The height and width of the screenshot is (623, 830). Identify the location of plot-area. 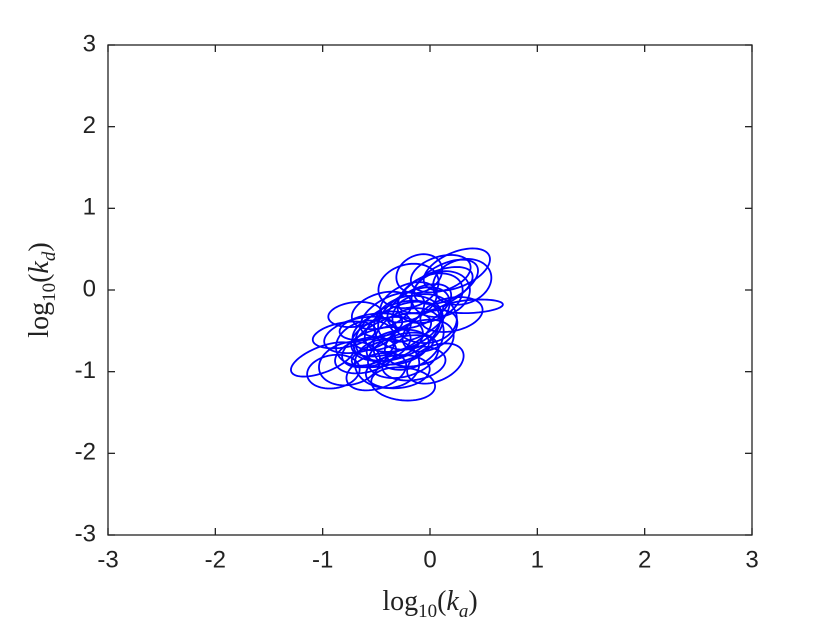
(397, 324).